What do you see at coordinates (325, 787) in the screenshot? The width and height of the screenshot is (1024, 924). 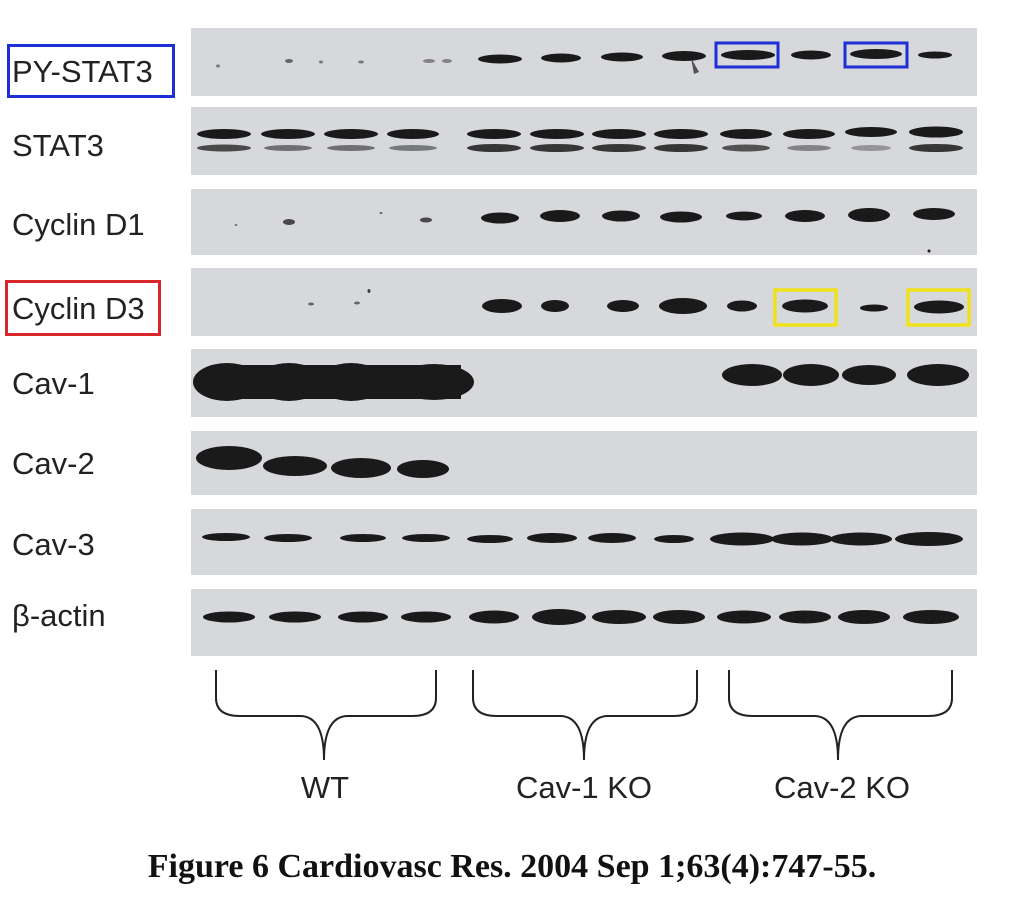 I see `group-label-wt: WT` at bounding box center [325, 787].